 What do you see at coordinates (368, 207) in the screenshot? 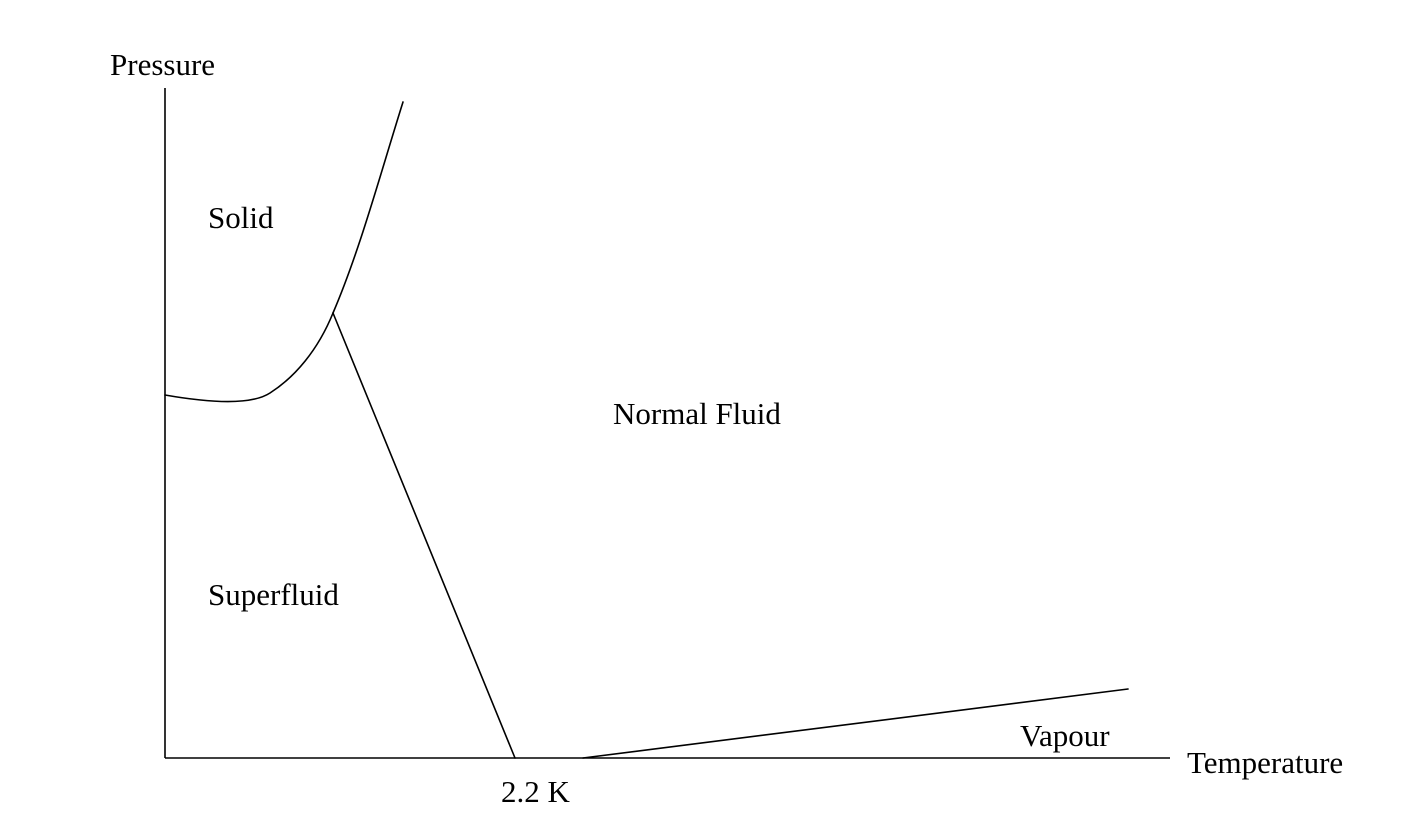
I see `solid-normal-fluid-boundary` at bounding box center [368, 207].